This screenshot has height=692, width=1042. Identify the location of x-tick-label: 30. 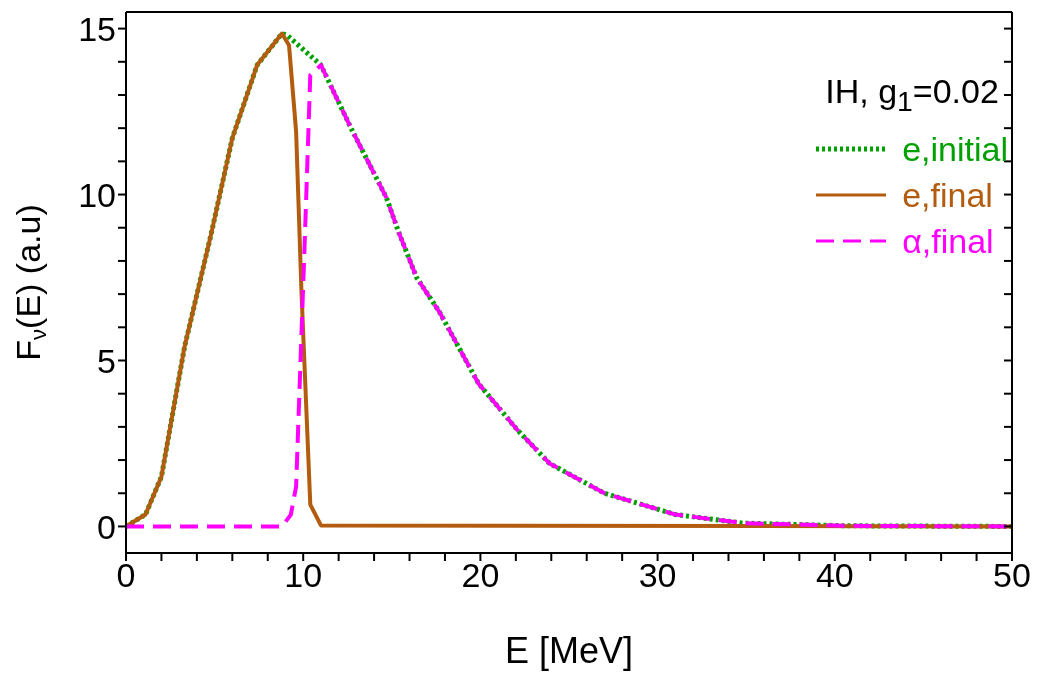
(657, 575).